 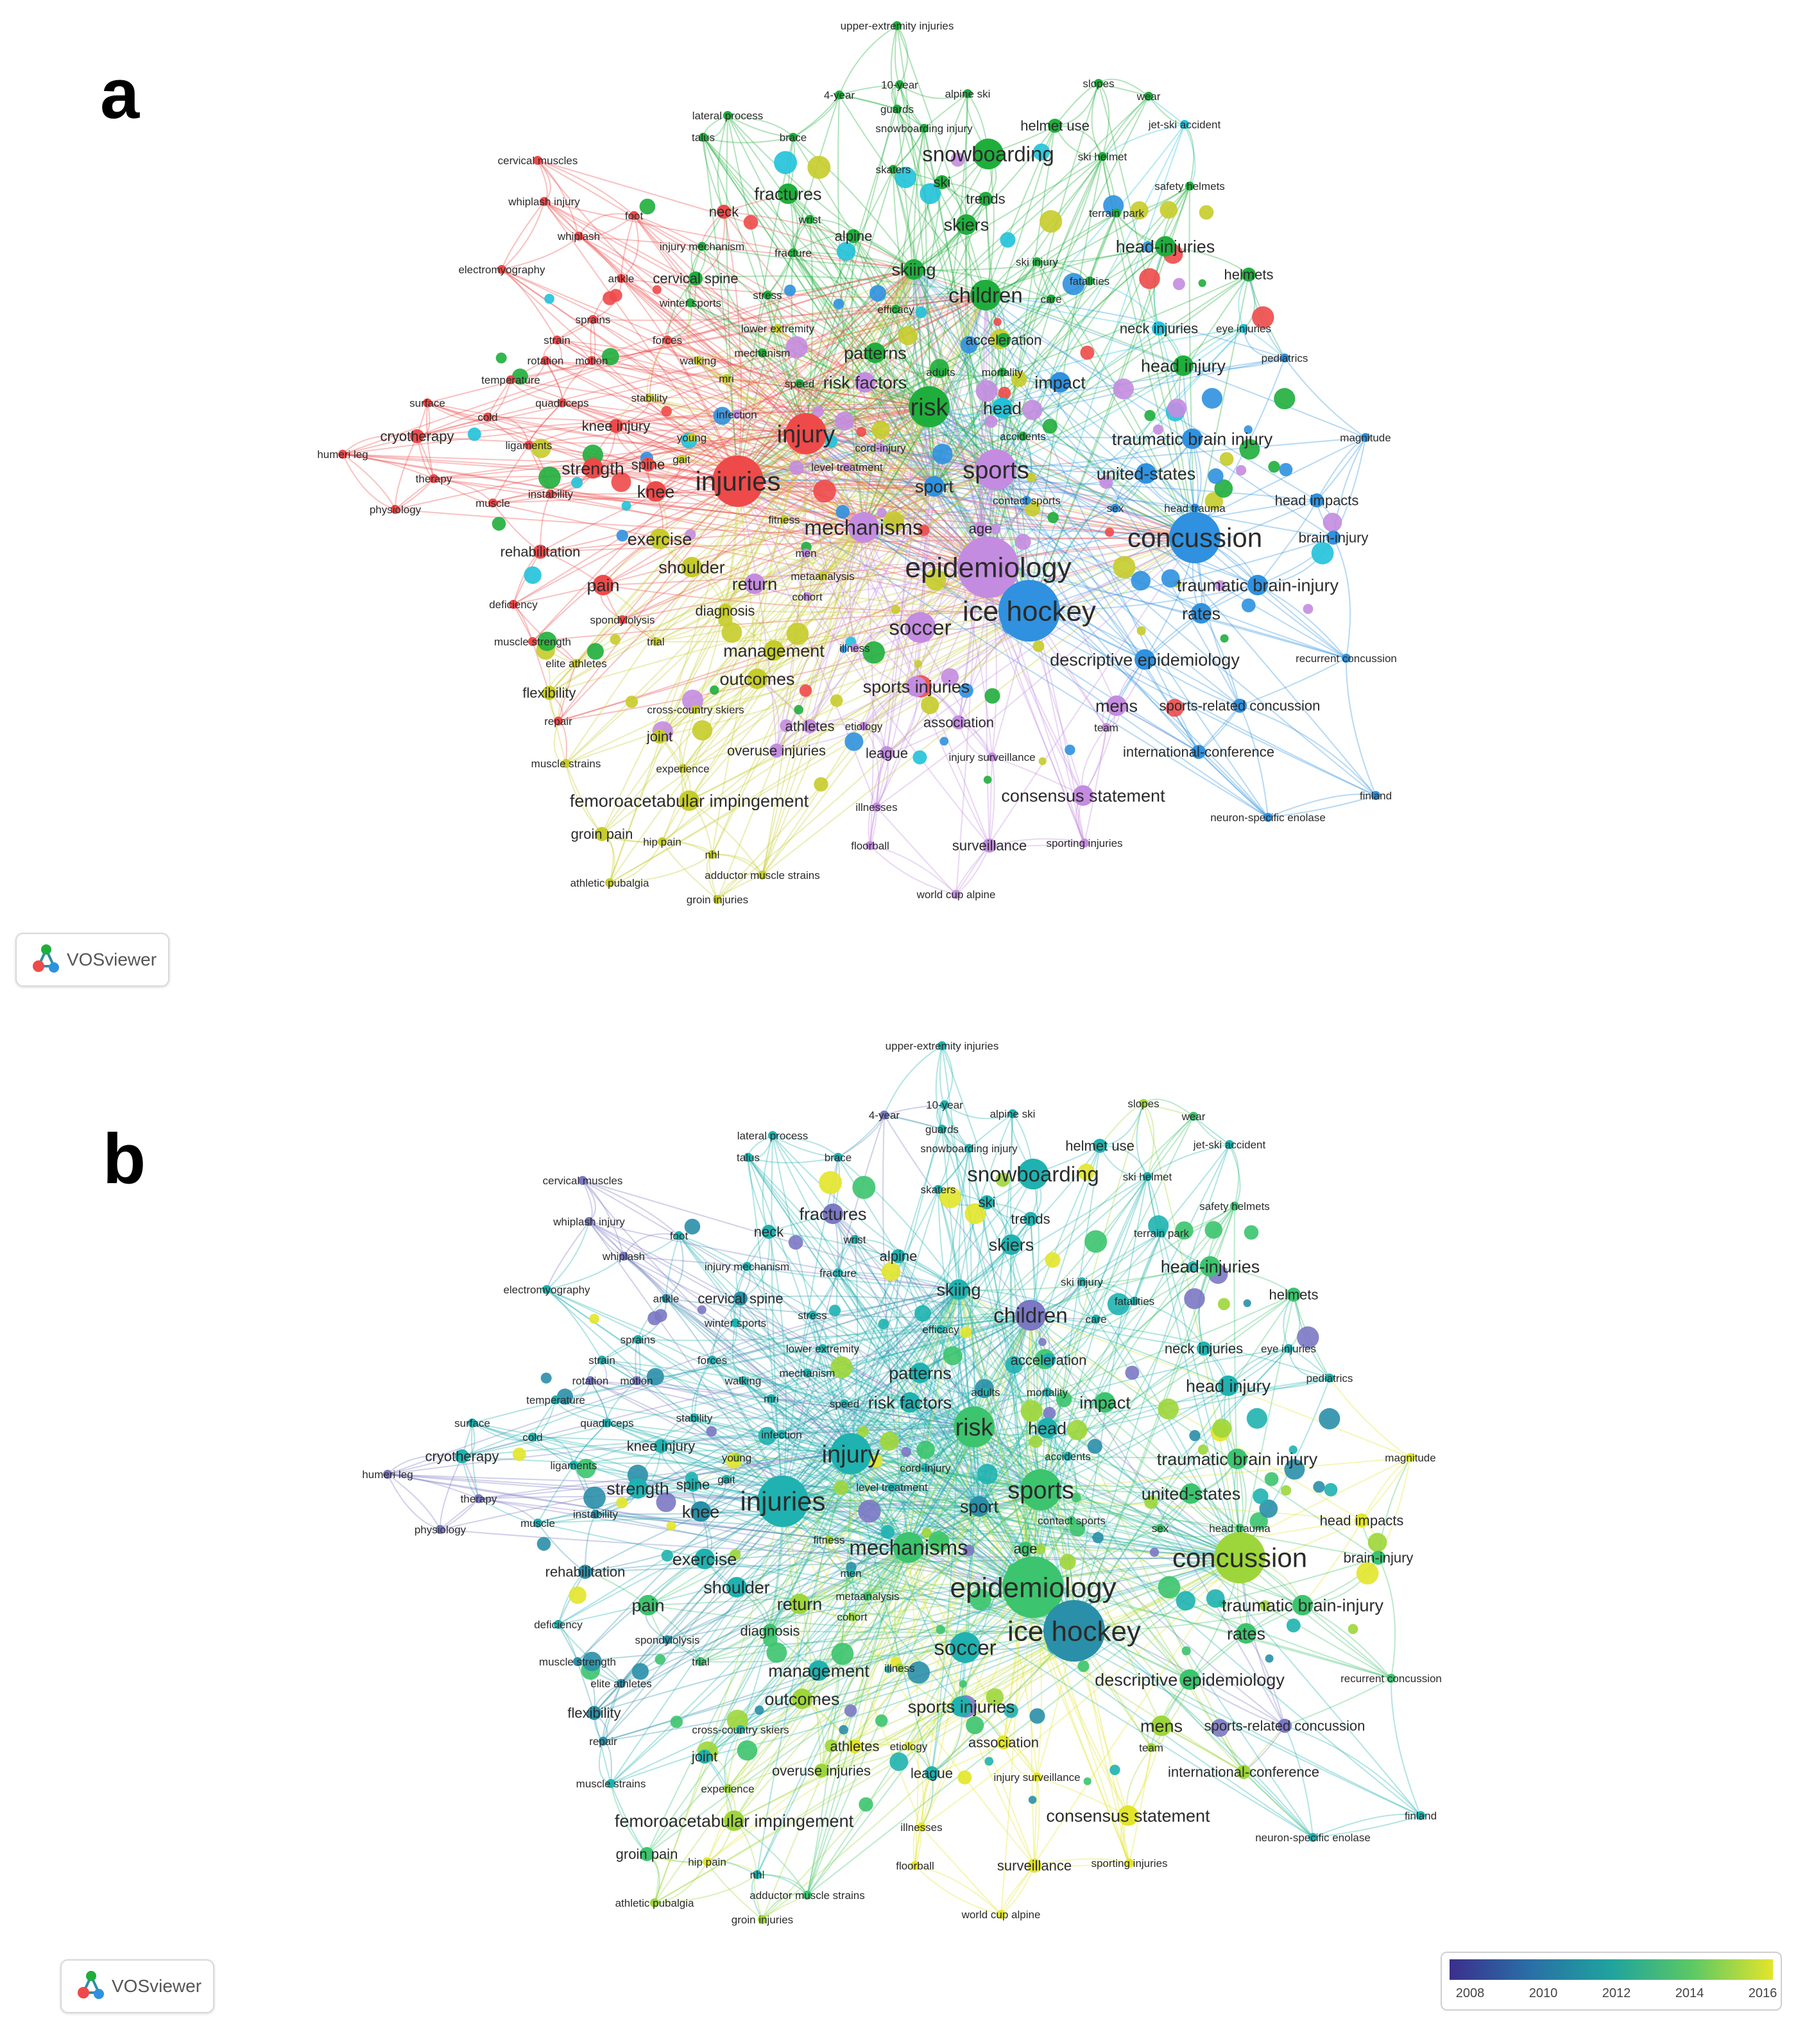 What do you see at coordinates (624, 1257) in the screenshot?
I see `node-label: whiplash` at bounding box center [624, 1257].